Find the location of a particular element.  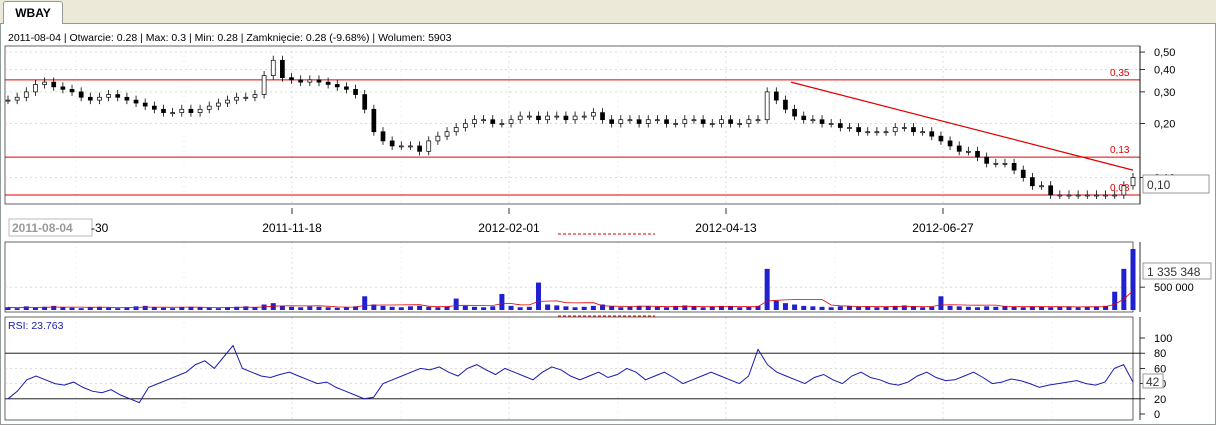

header-close: Zamknięcie: 0.28 (-9.68%) is located at coordinates (307, 38).